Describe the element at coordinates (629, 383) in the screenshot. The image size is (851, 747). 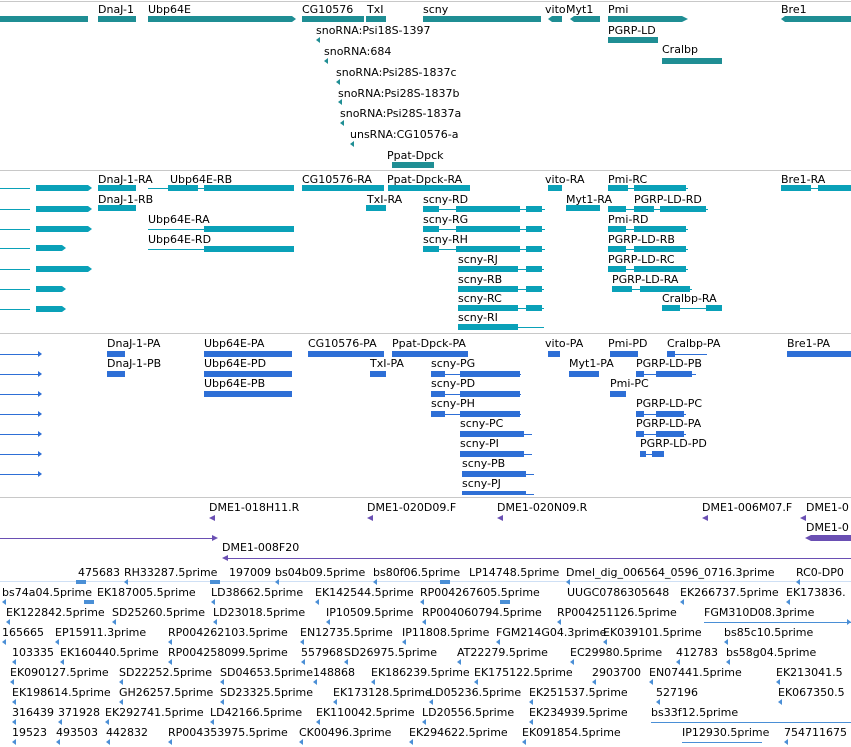
I see `protein-label: Pmi-PC` at that location.